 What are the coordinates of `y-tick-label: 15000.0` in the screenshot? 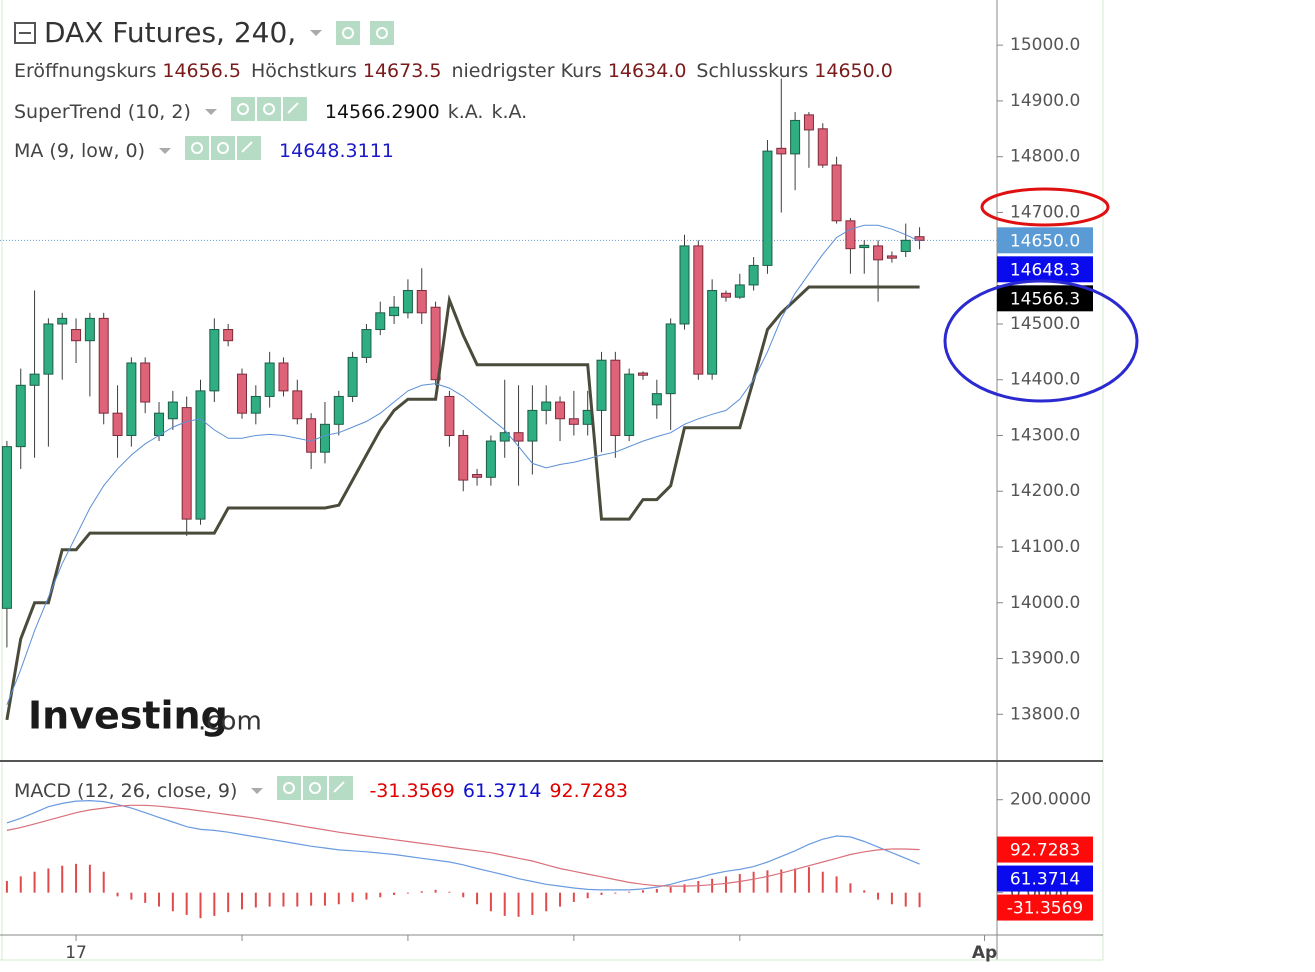 It's located at (1045, 45).